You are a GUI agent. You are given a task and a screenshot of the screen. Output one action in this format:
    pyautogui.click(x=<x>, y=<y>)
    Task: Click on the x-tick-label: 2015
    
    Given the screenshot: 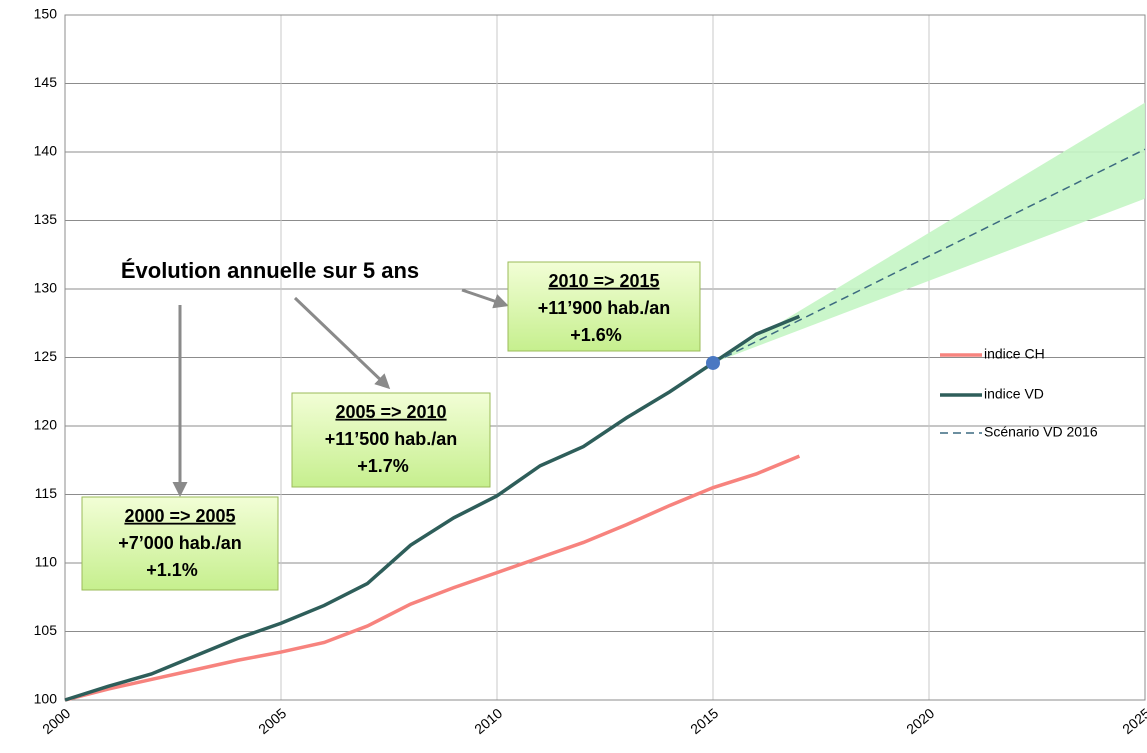 What is the action you would take?
    pyautogui.click(x=704, y=721)
    